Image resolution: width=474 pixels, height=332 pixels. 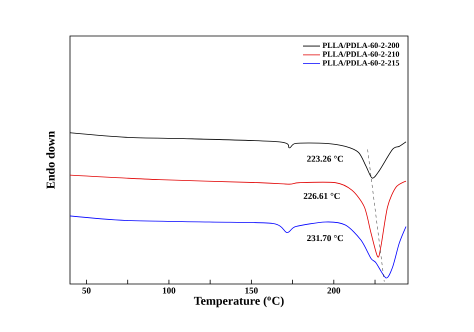 I want to click on x-tick-label: 200, so click(x=333, y=291).